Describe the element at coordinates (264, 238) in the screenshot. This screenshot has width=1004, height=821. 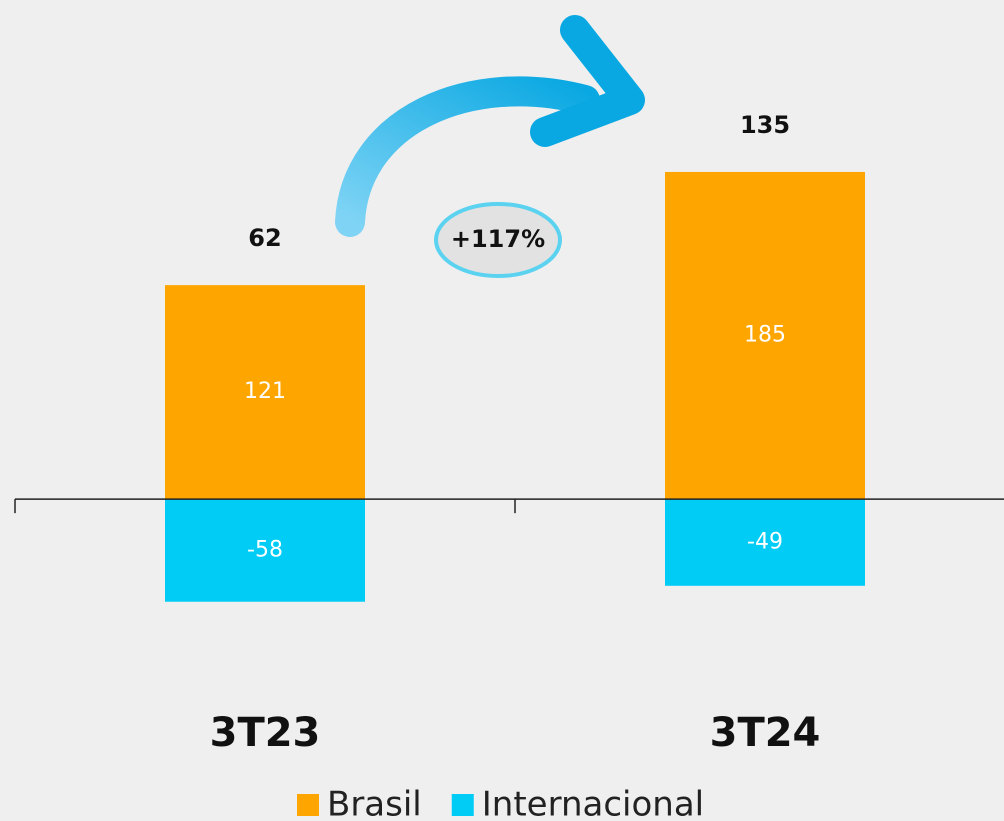
I see `total-label: 62` at that location.